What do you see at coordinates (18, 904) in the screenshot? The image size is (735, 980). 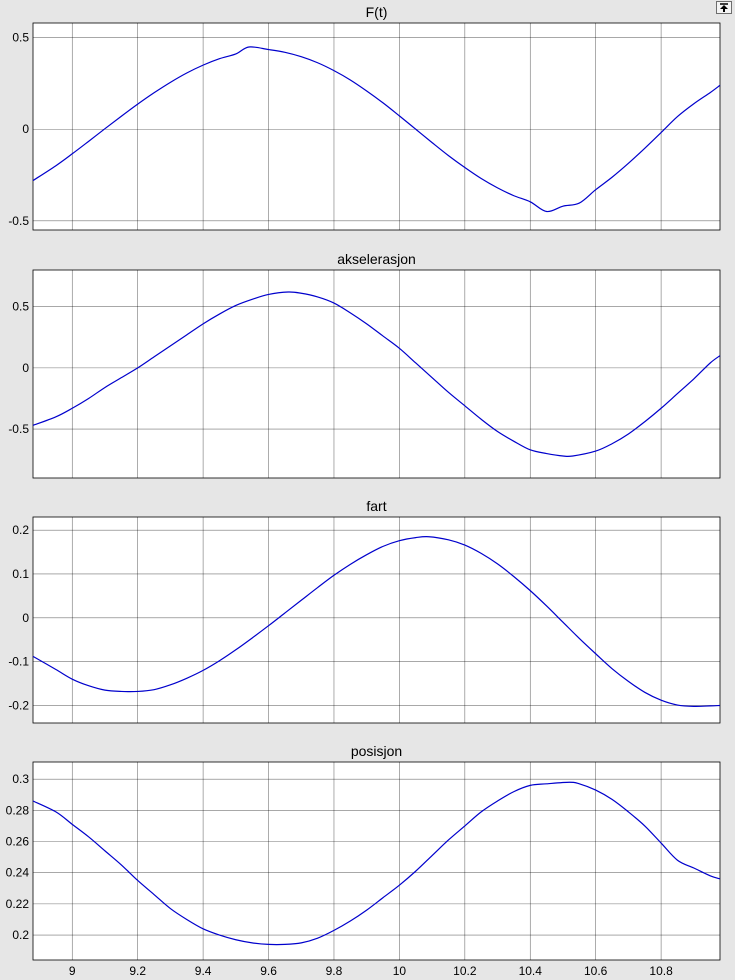 I see `y-tick-label: 0.22` at bounding box center [18, 904].